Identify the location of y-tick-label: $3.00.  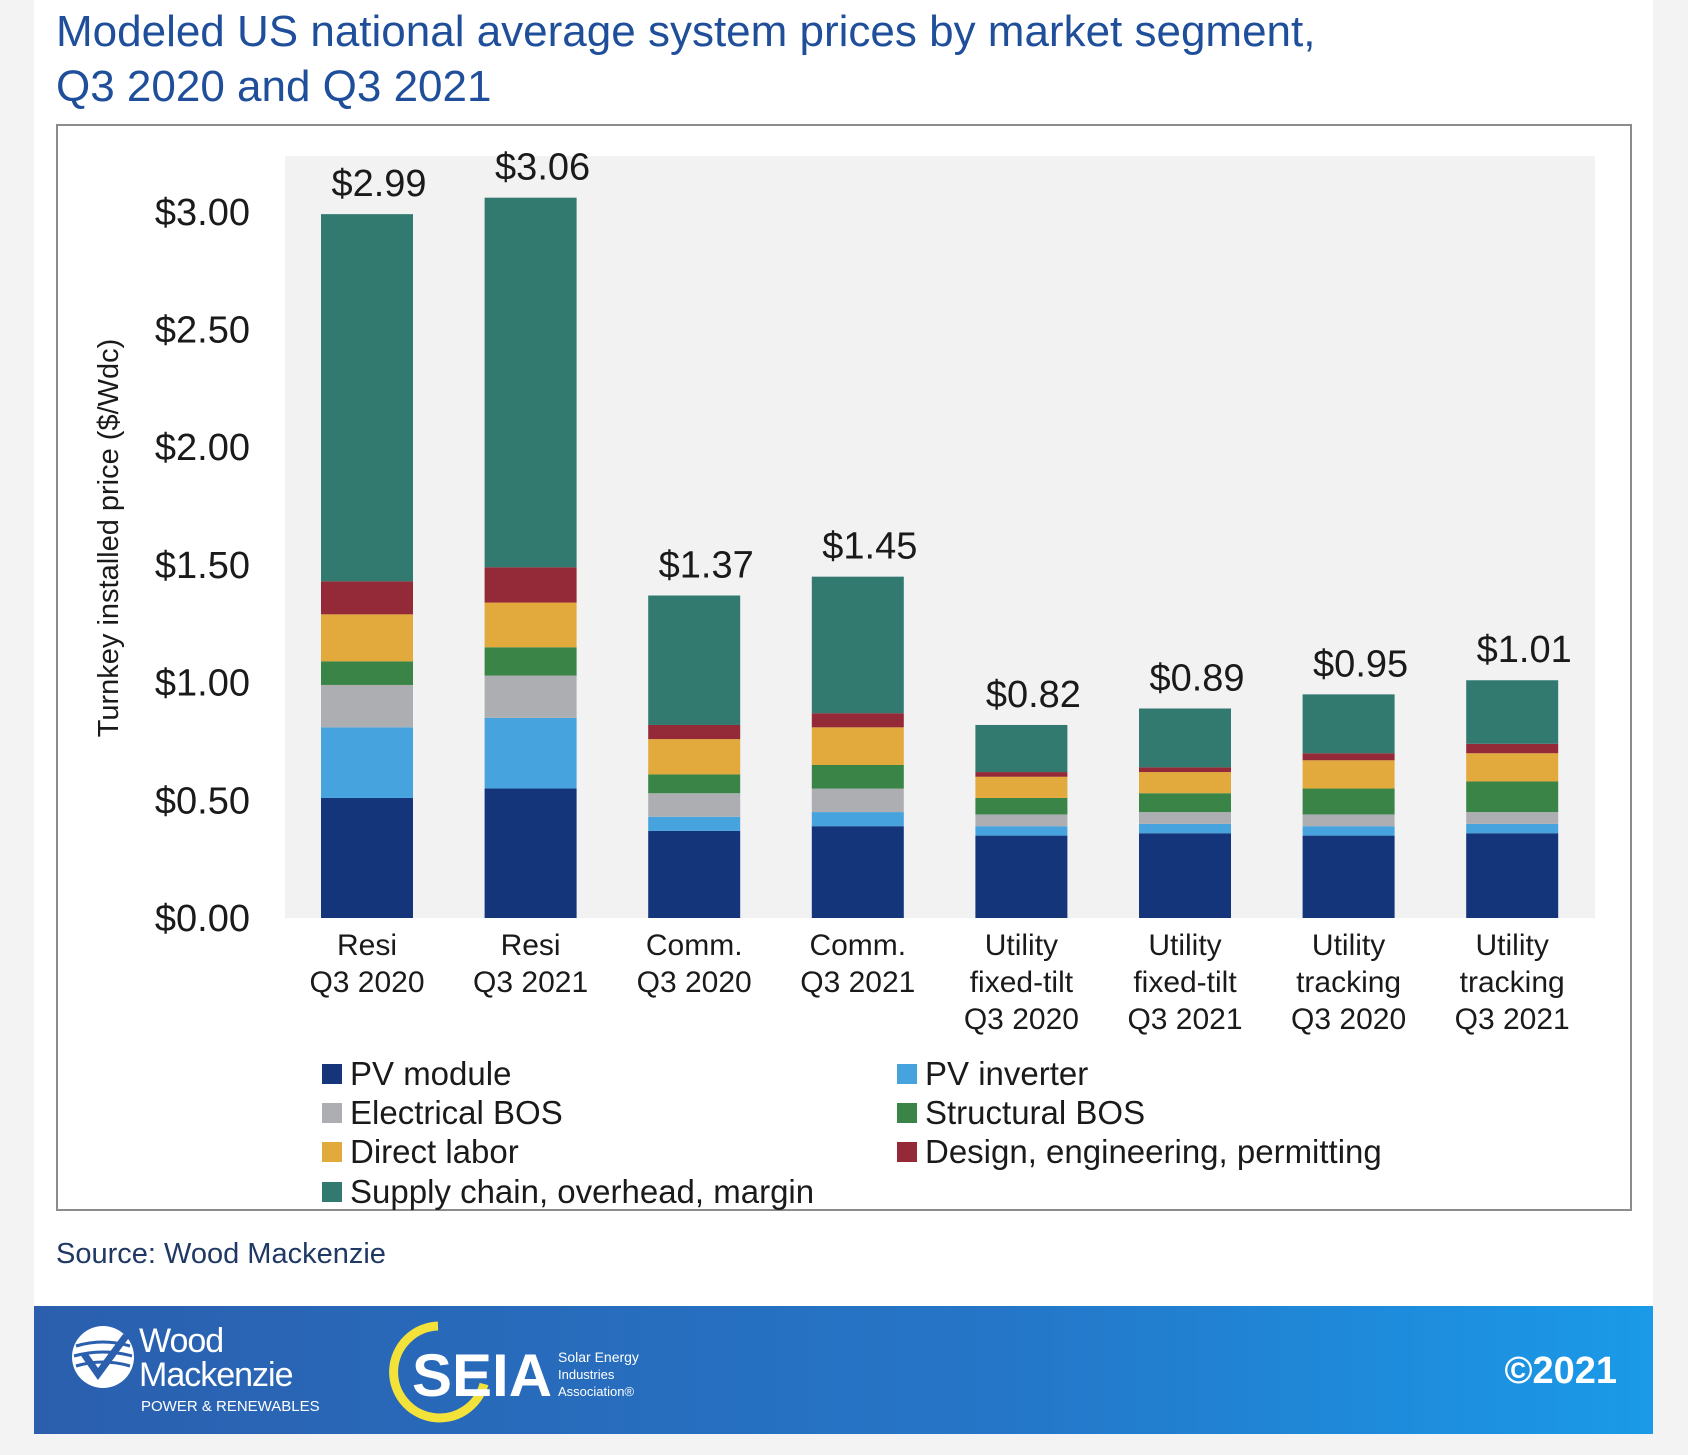
(202, 213).